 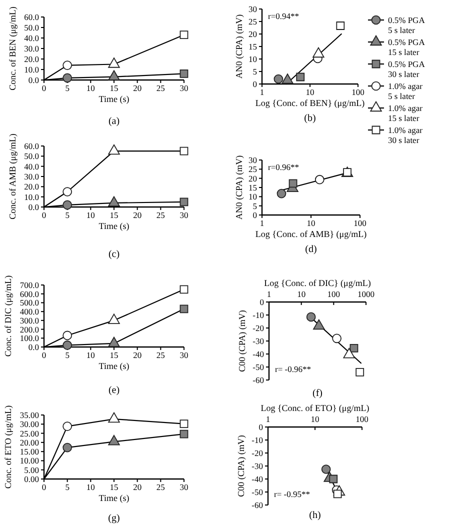 I want to click on annotation: r=0.94**, so click(x=283, y=16).